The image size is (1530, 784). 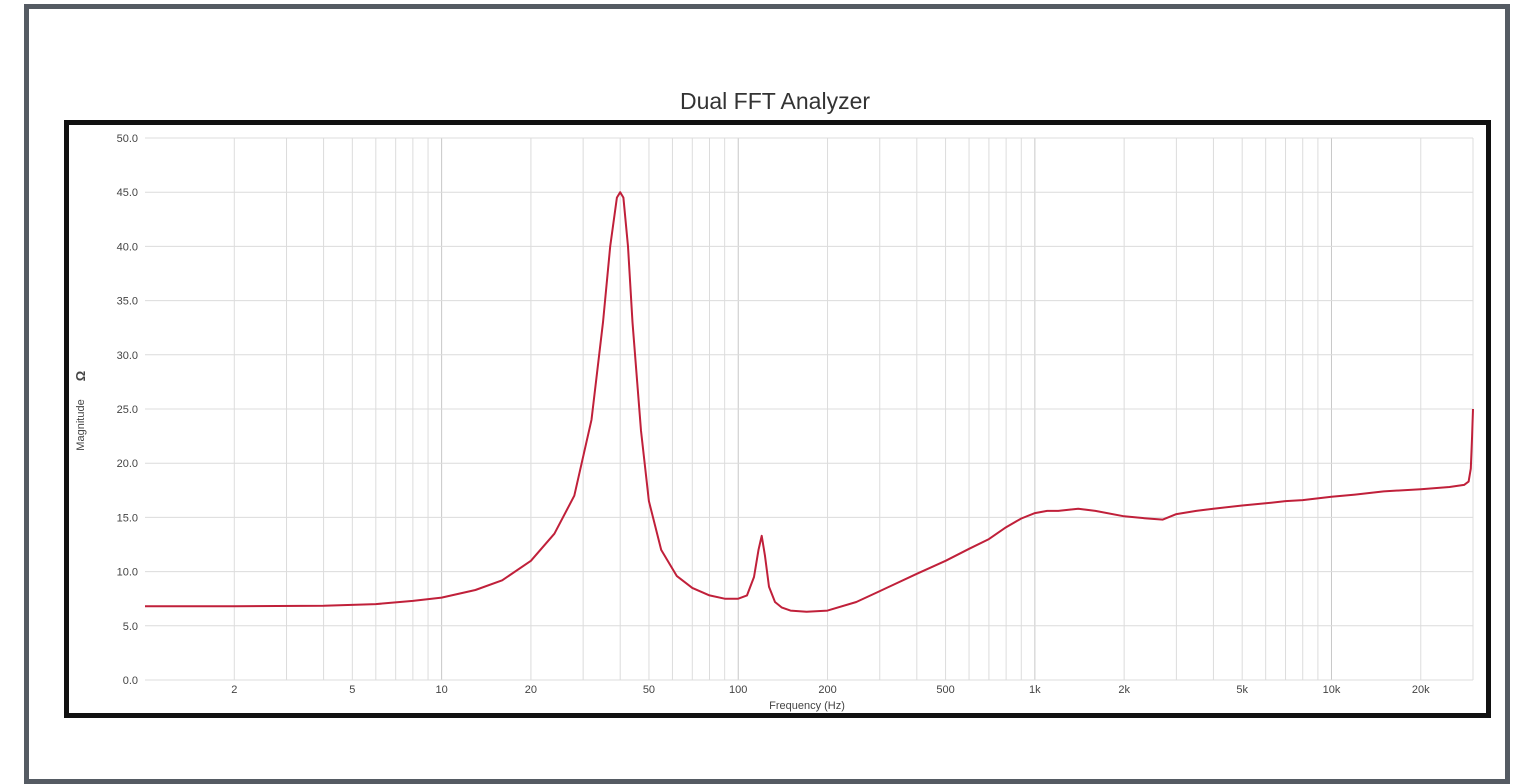 I want to click on y-tick-label: 45.0, so click(x=127, y=193).